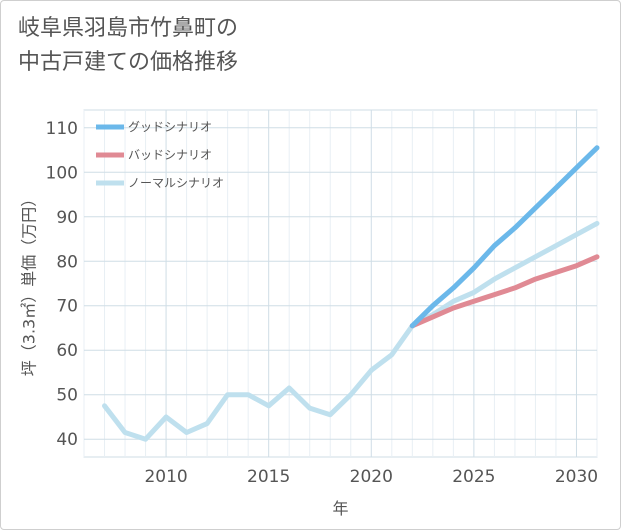 Image resolution: width=621 pixels, height=530 pixels. I want to click on y-tick-label: 100, so click(62, 173).